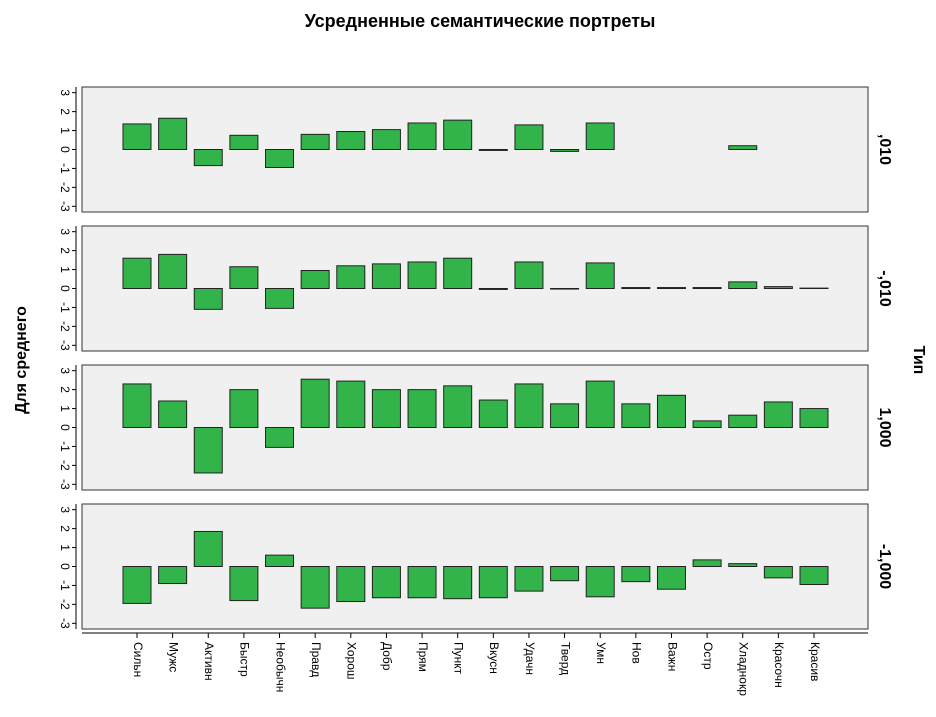 Image resolution: width=936 pixels, height=717 pixels. I want to click on x-tick-label: Остр, so click(708, 656).